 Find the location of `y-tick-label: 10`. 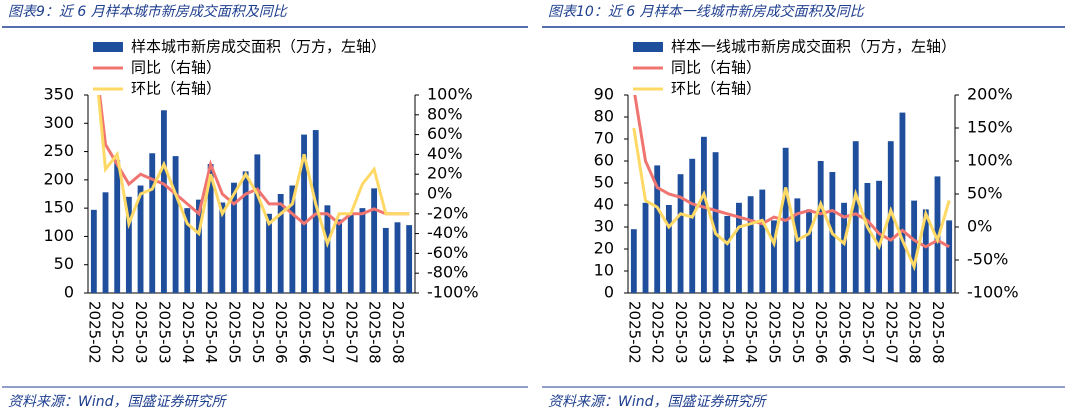

y-tick-label: 10 is located at coordinates (604, 270).